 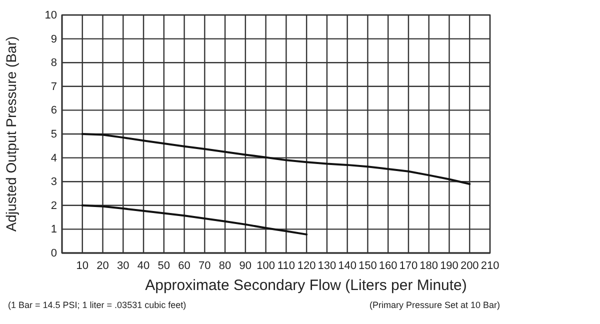 What do you see at coordinates (53, 134) in the screenshot?
I see `y-tick-label: 5` at bounding box center [53, 134].